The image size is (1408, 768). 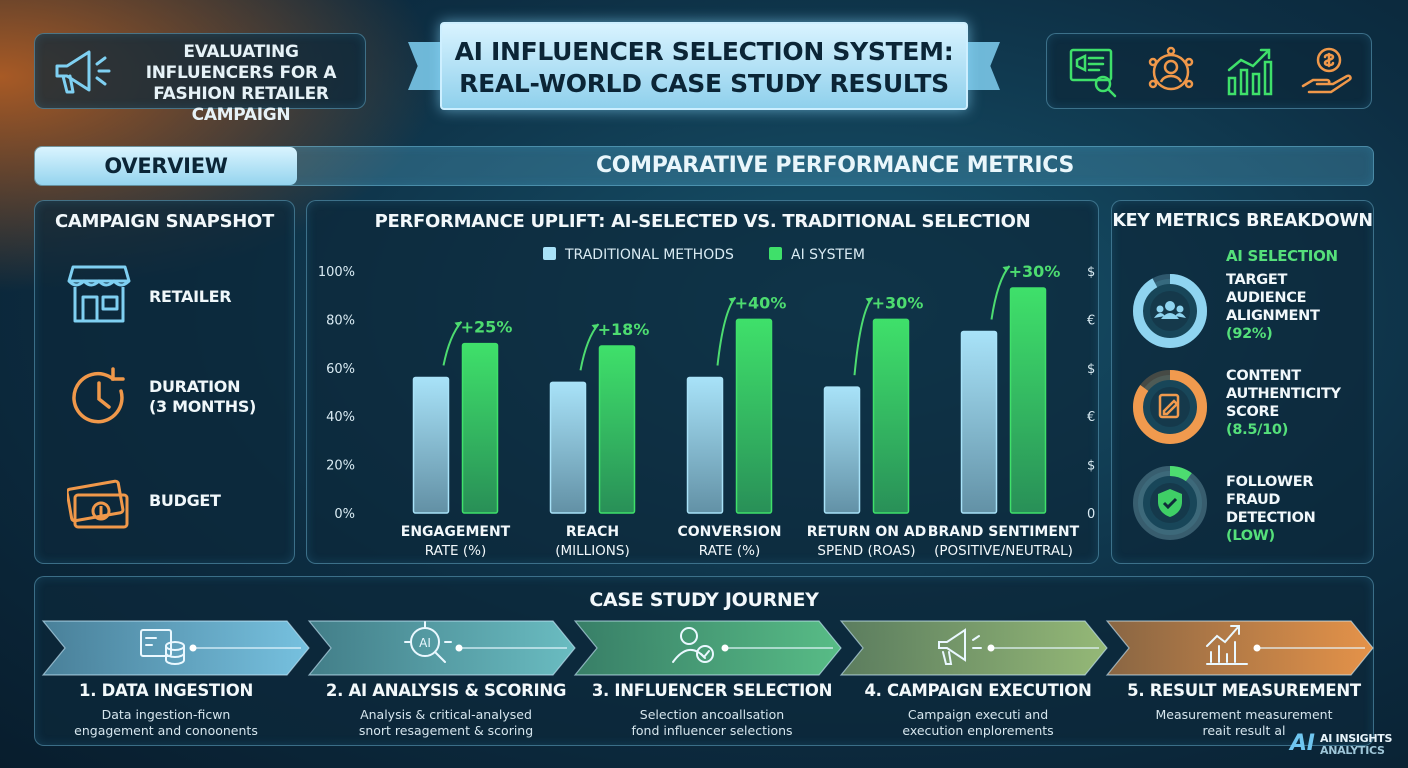 What do you see at coordinates (344, 514) in the screenshot?
I see `y-tick-label: 0%` at bounding box center [344, 514].